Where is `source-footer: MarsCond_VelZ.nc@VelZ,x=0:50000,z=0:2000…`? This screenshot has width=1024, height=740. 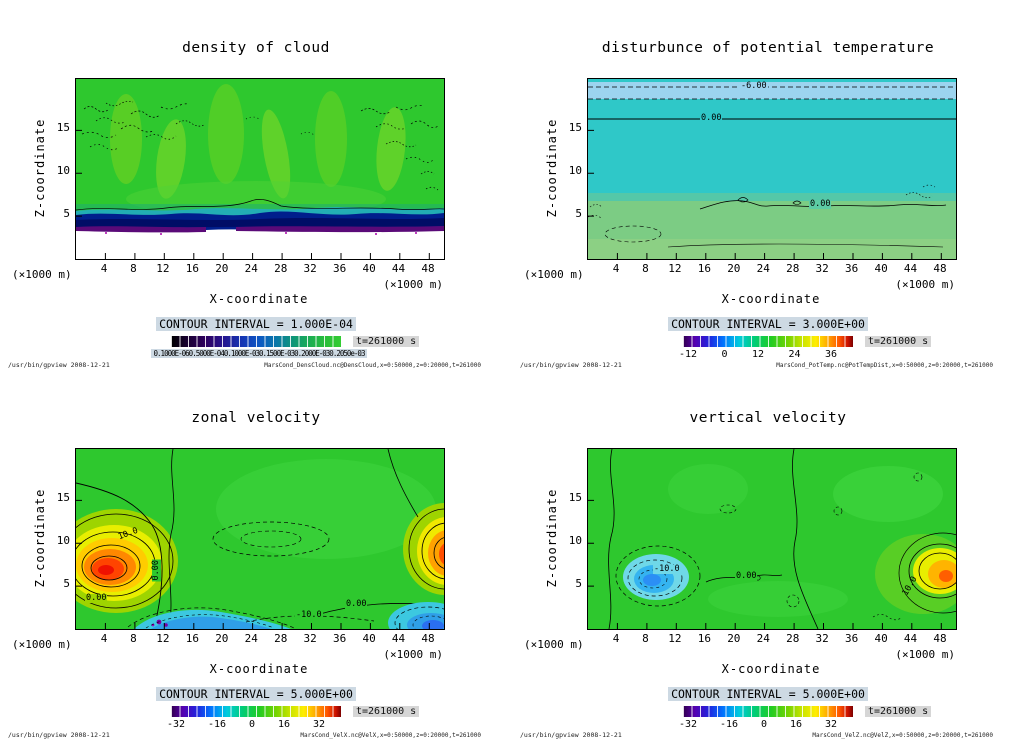 source-footer: MarsCond_VelZ.nc@VelZ,x=0:50000,z=0:2000… is located at coordinates (902, 735).